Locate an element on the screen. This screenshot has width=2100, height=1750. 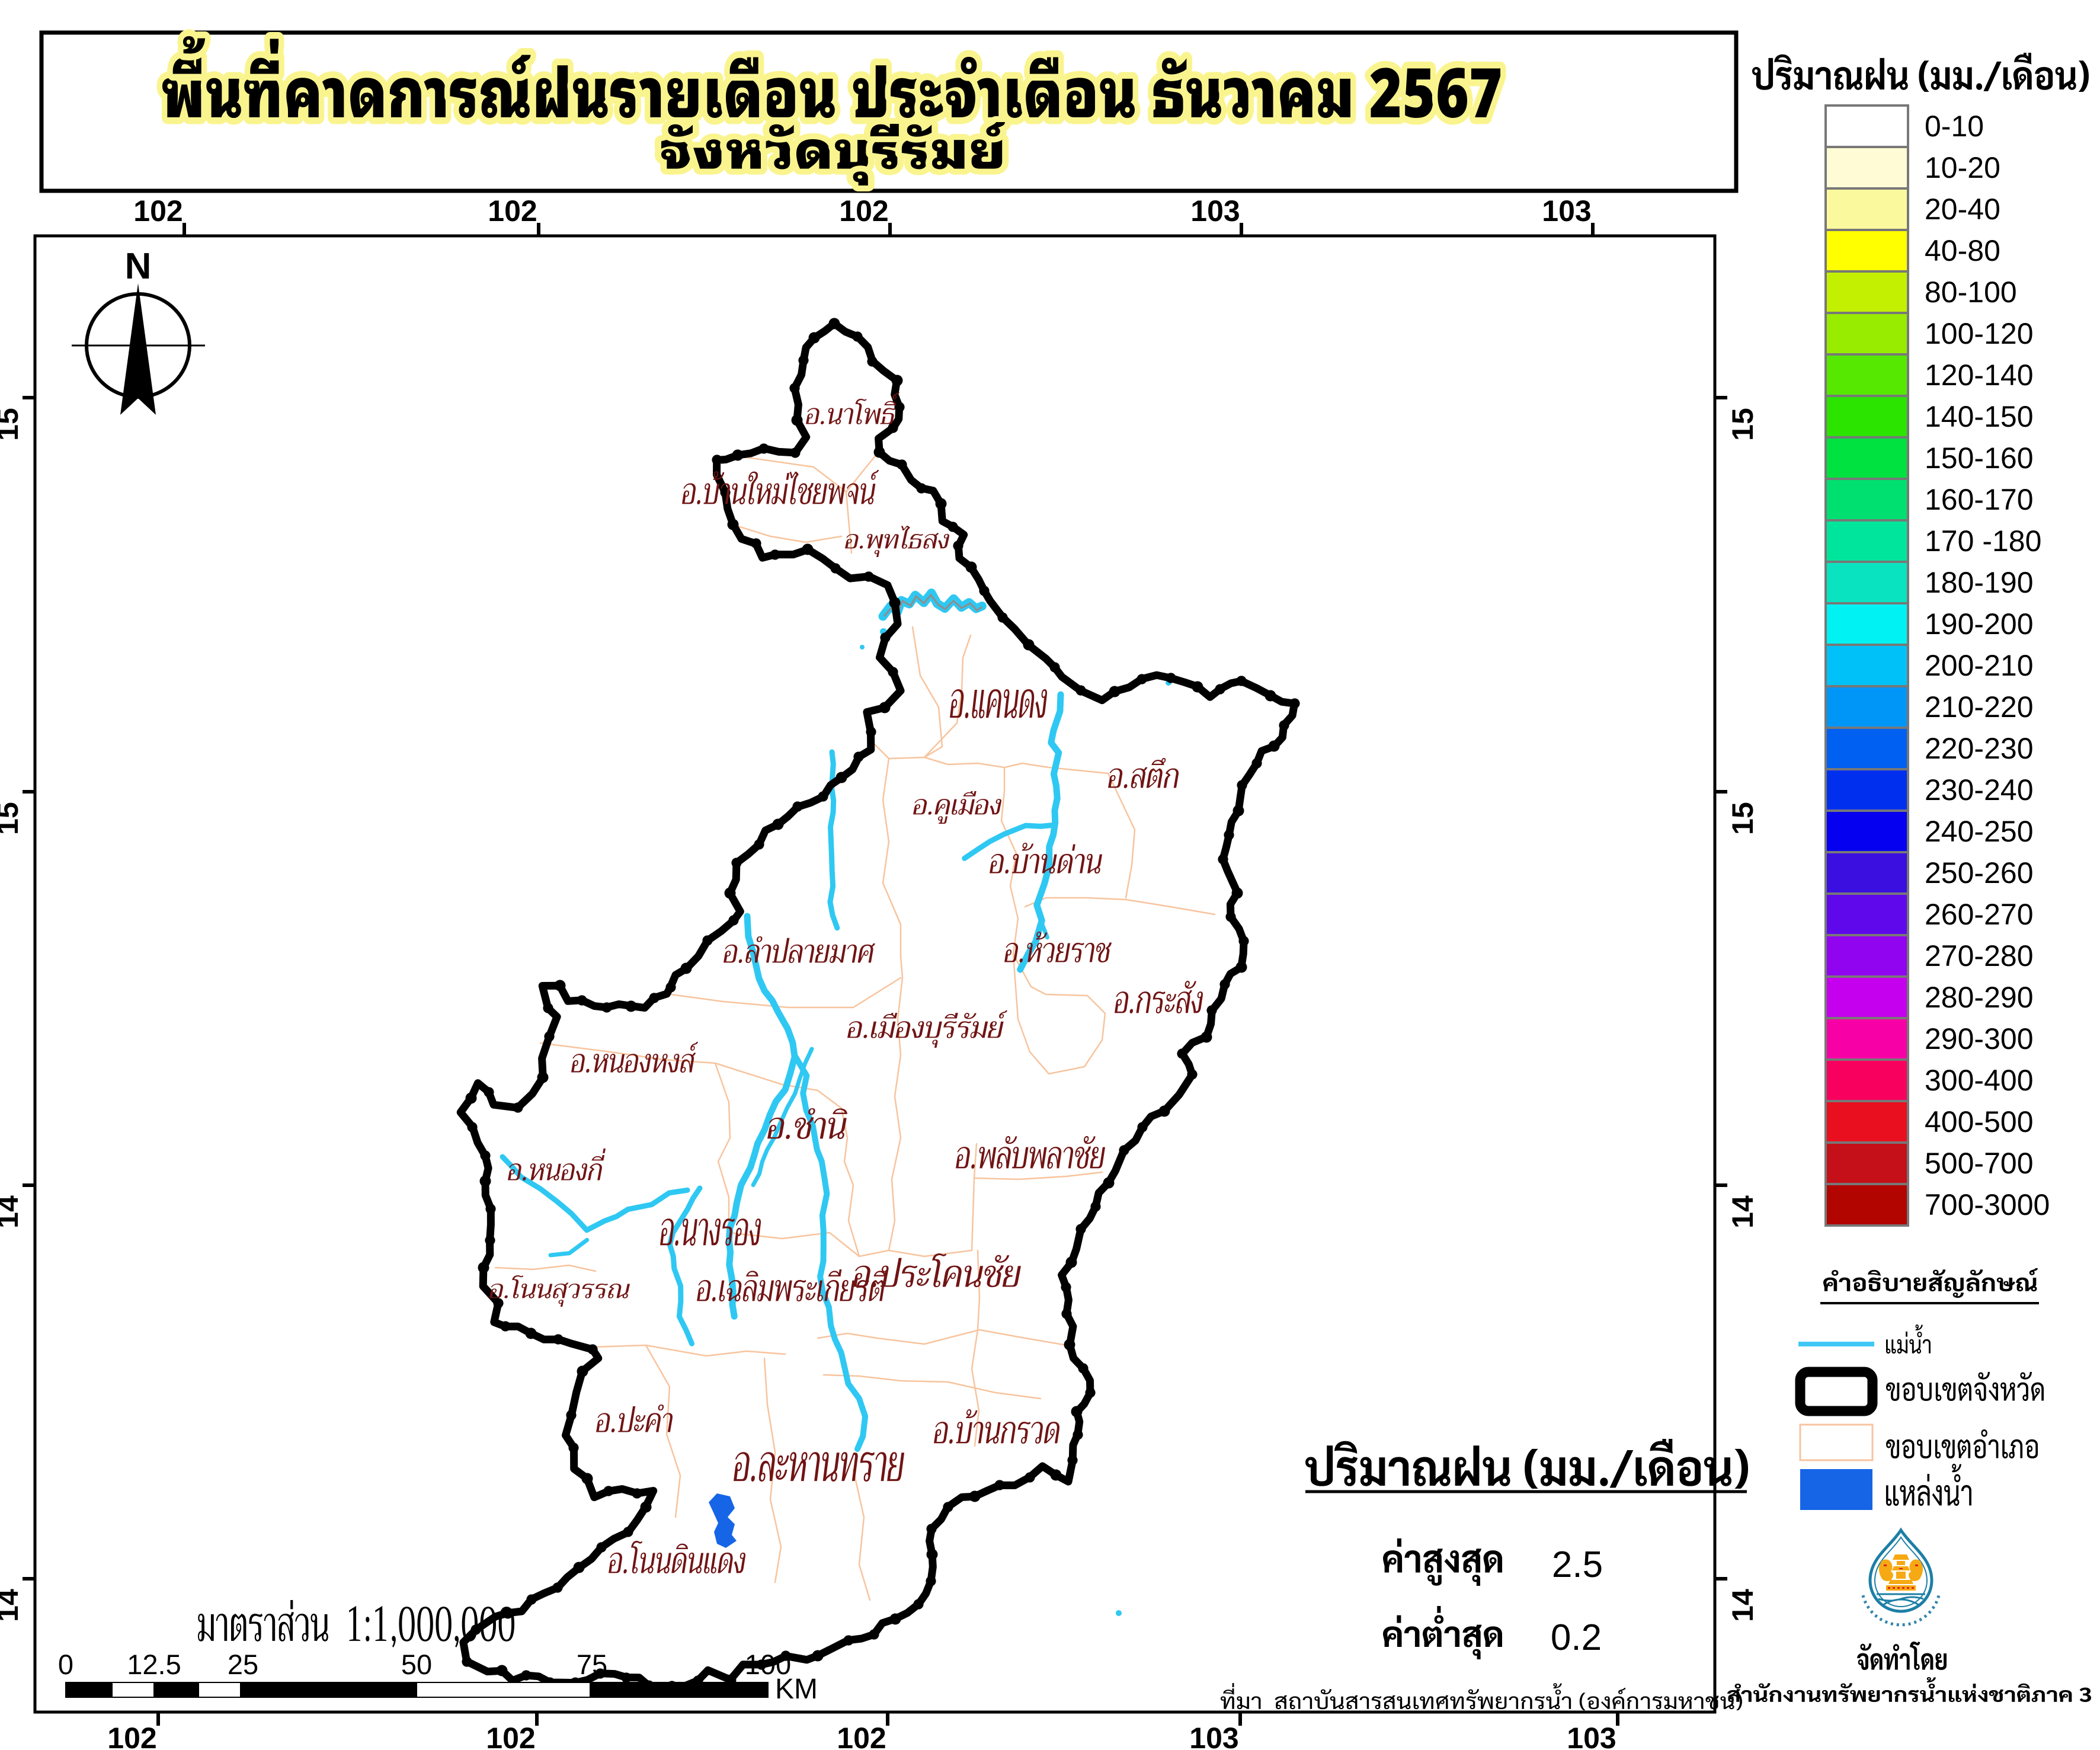
svg-text: N is located at coordinates (138, 266).